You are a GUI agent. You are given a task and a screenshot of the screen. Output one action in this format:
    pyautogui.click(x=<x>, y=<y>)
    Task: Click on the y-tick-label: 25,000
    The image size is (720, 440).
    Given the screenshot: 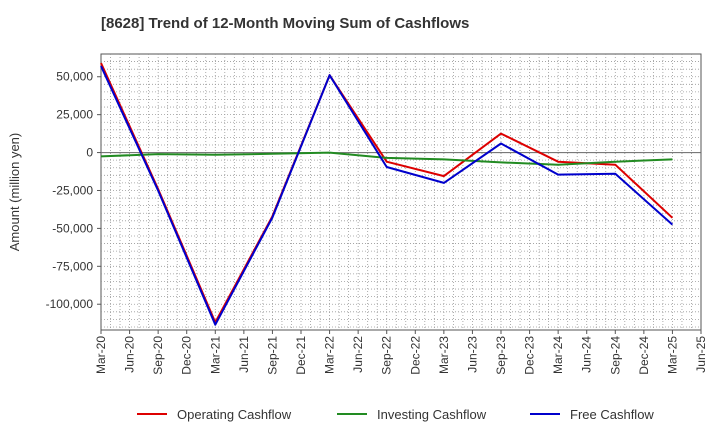 What is the action you would take?
    pyautogui.click(x=74, y=115)
    